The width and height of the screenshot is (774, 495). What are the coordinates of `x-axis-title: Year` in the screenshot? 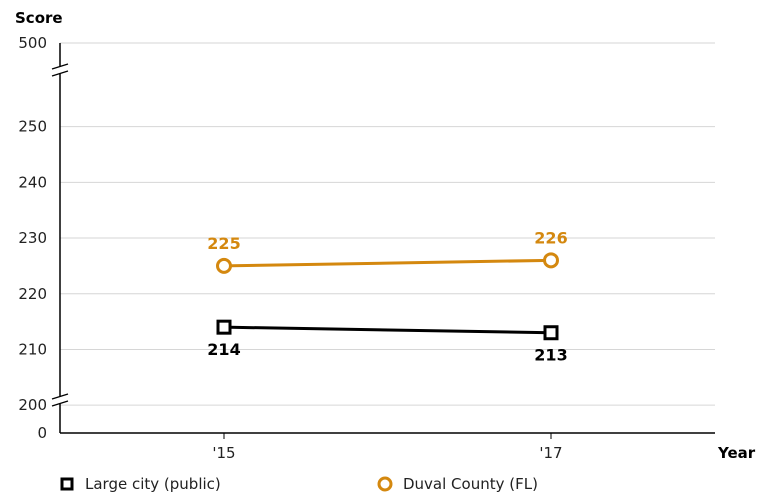 It's located at (736, 453).